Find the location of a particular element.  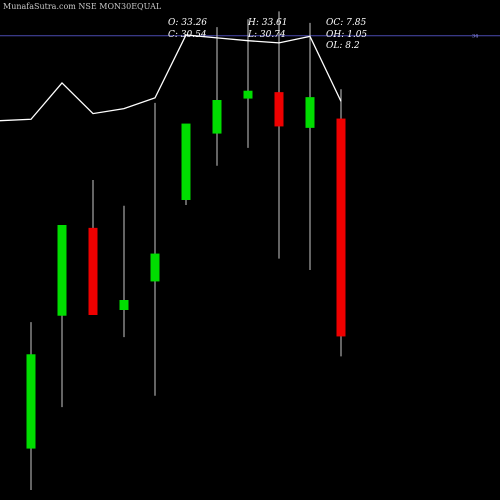

oc-value: OC: 7.85 is located at coordinates (346, 23).